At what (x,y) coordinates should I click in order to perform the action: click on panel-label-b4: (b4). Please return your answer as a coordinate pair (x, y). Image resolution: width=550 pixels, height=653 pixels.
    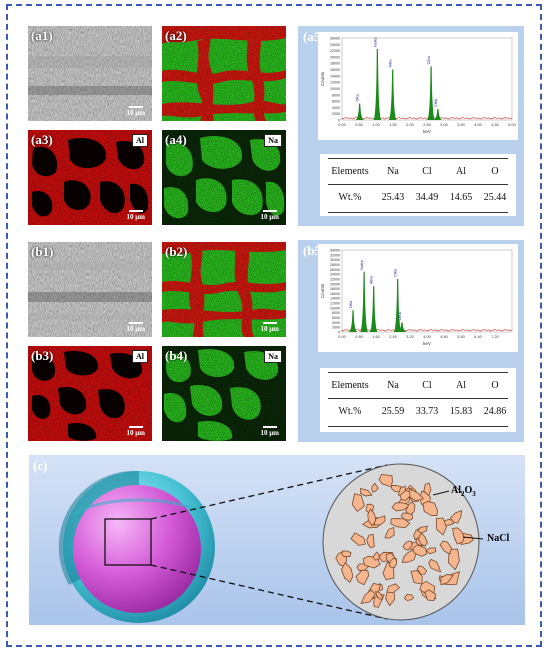
    Looking at the image, I should click on (176, 355).